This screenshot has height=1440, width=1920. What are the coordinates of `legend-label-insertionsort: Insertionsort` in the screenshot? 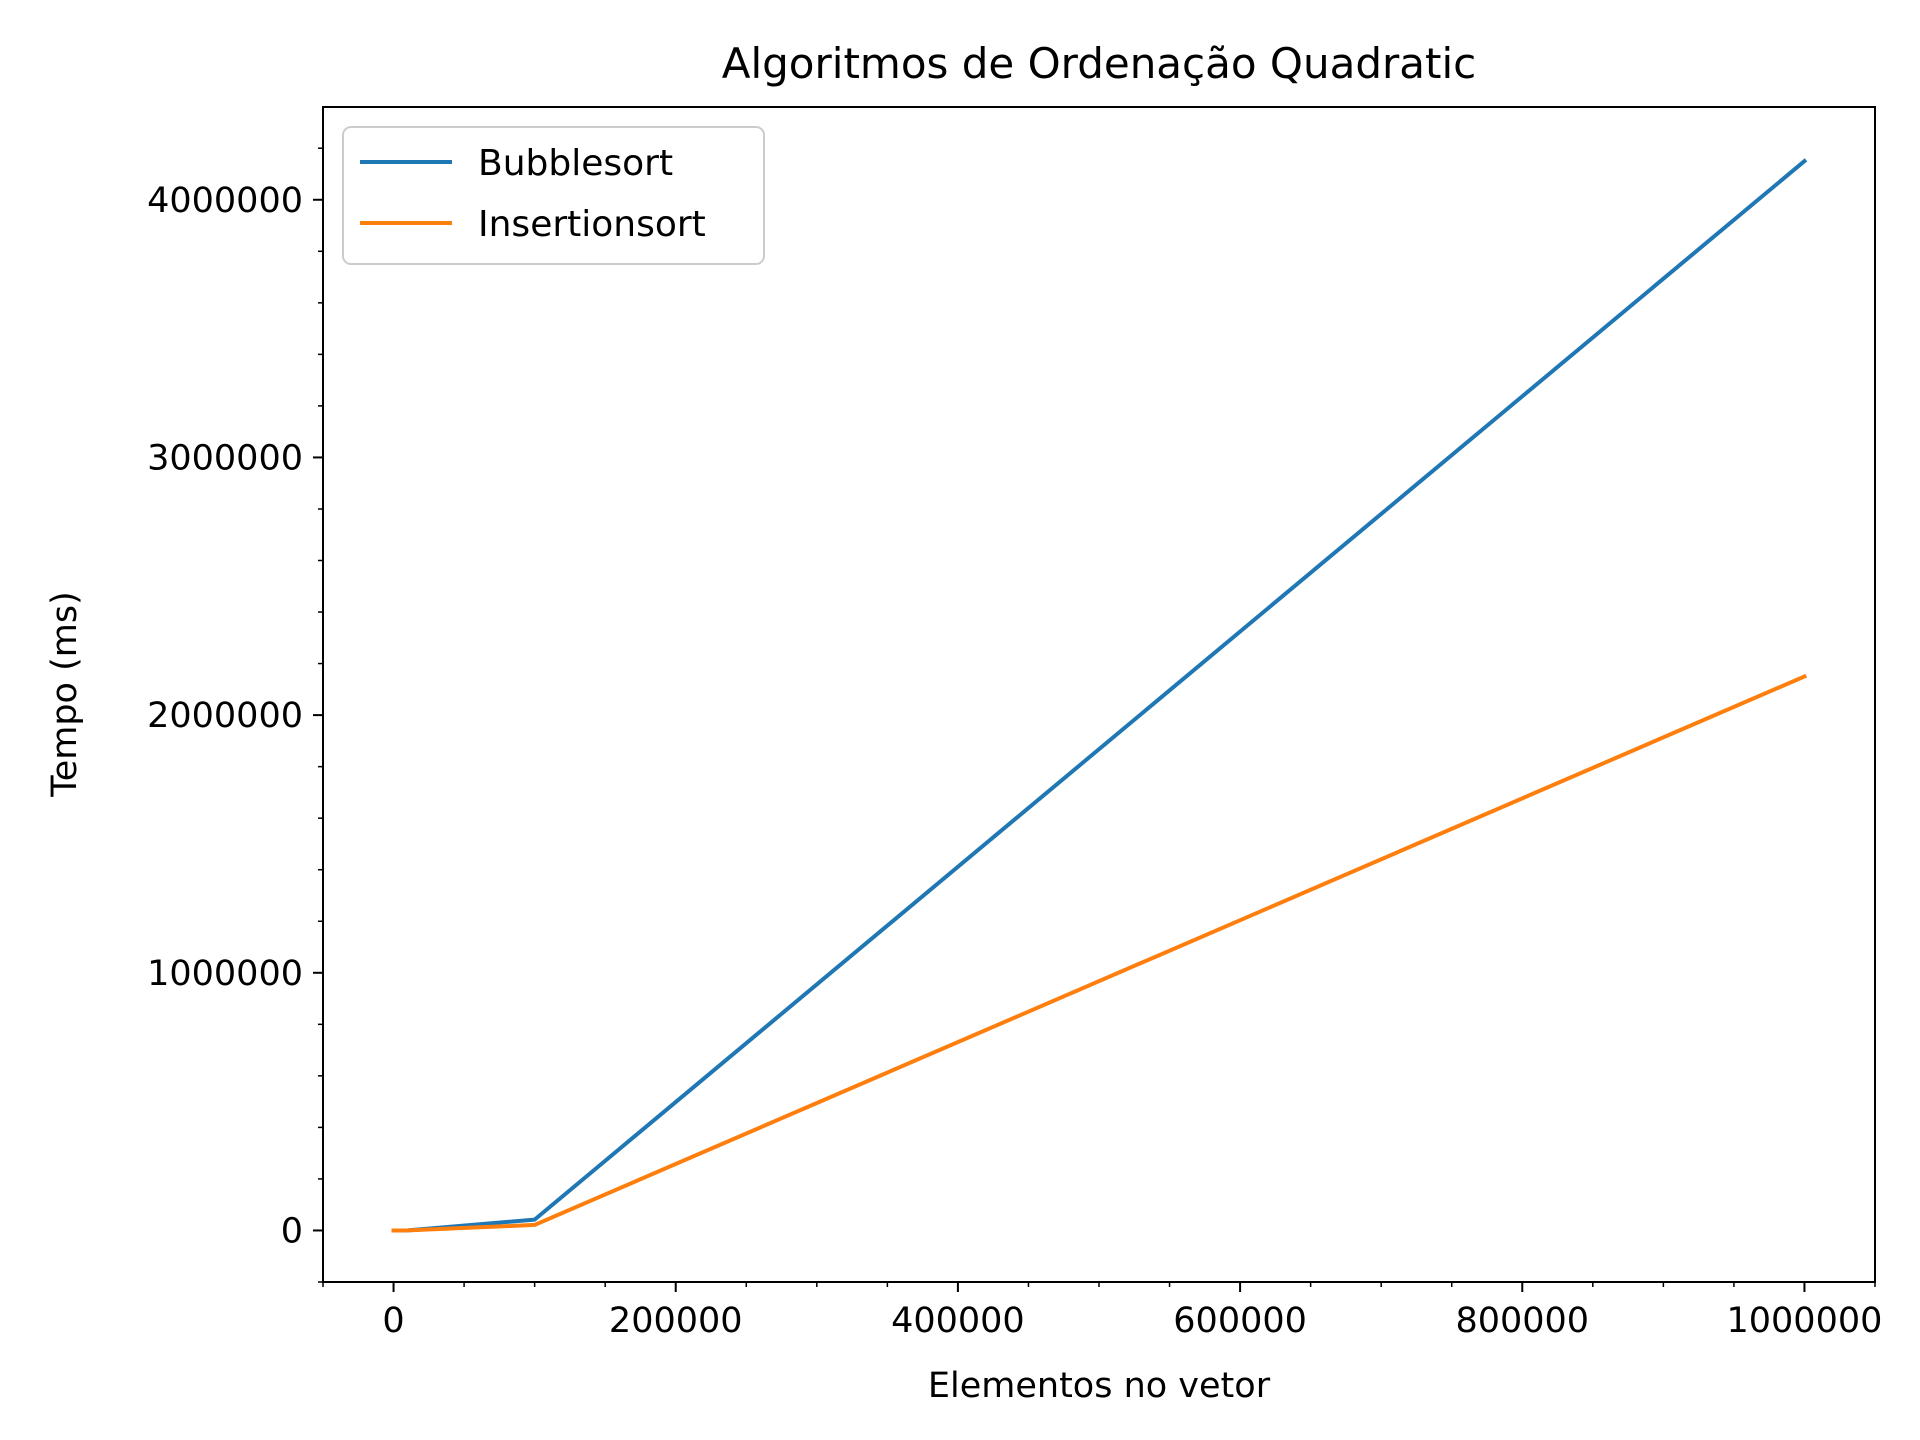 It's located at (592, 224).